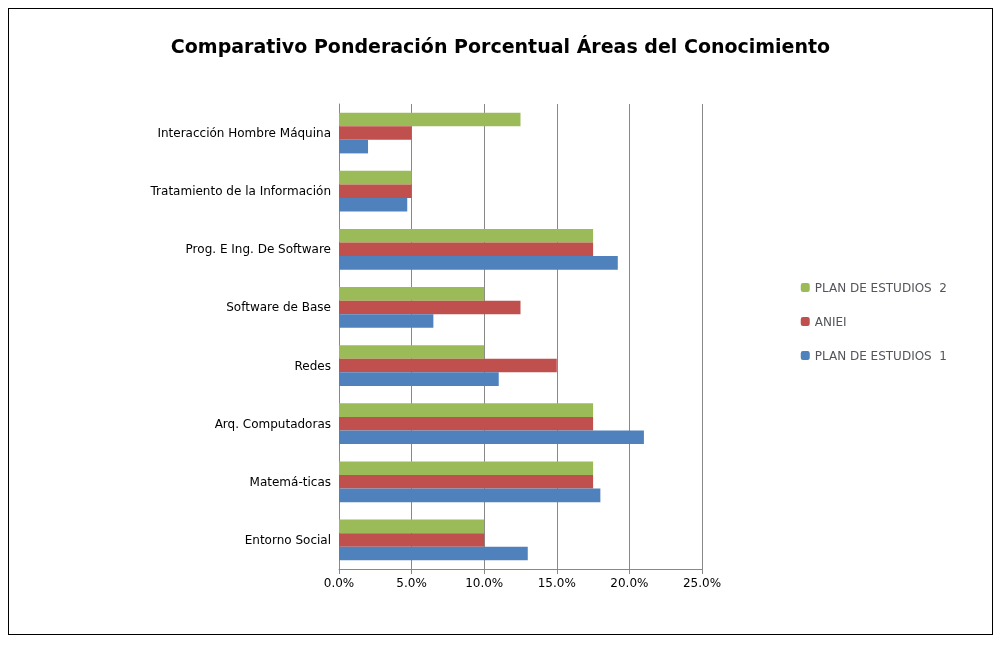  Describe the element at coordinates (556, 583) in the screenshot. I see `x-tick-label: 15.0%` at that location.